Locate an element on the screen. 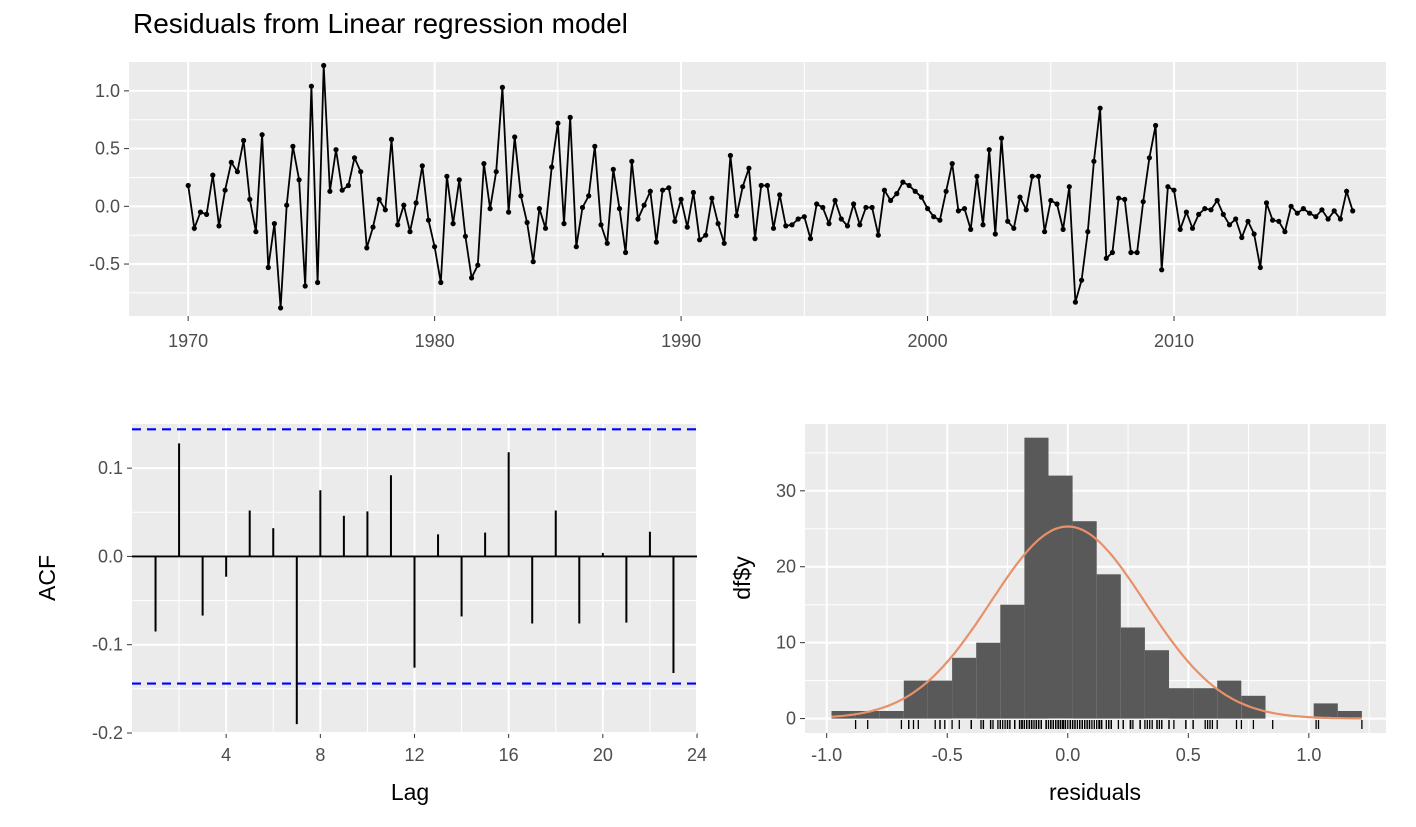  hist-y-axis-title: df$y is located at coordinates (742, 578).